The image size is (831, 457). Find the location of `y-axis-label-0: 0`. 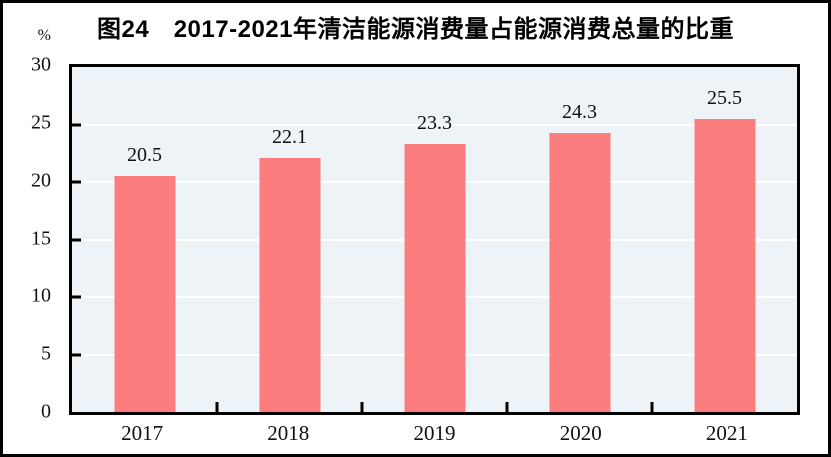

y-axis-label-0: 0 is located at coordinates (46, 411).